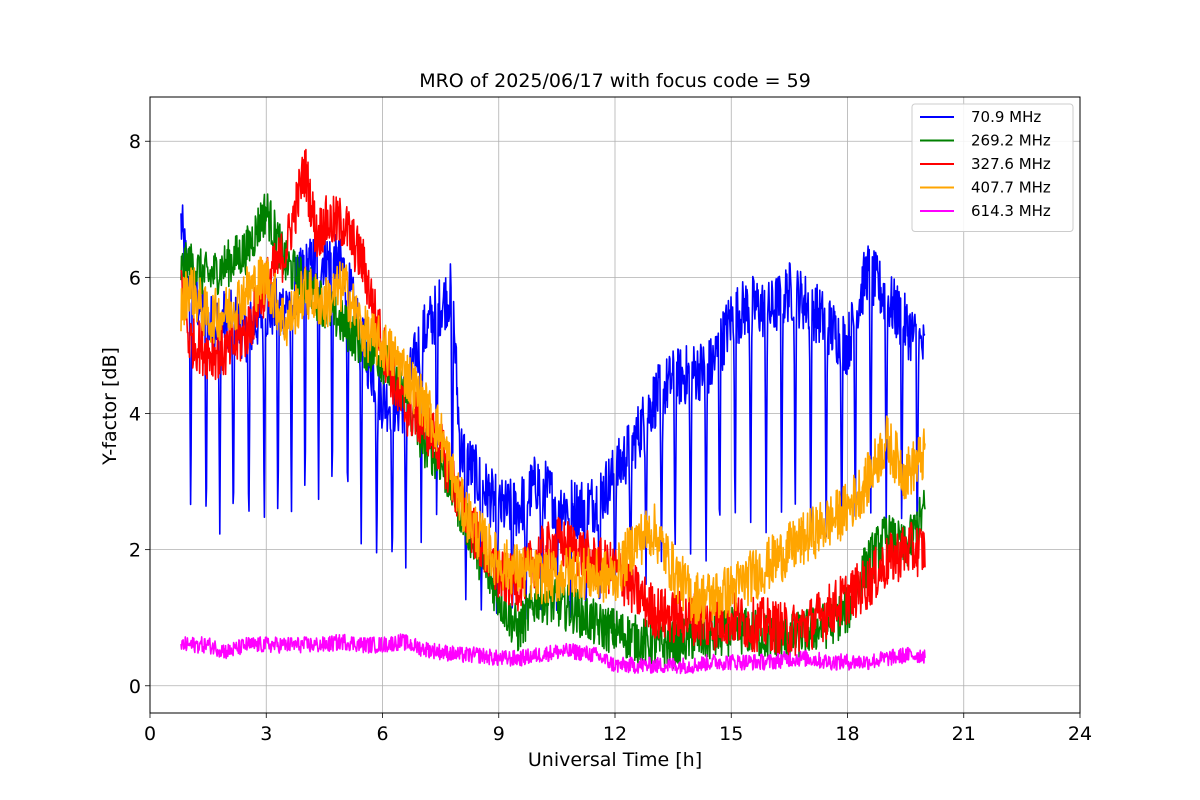 The width and height of the screenshot is (1200, 800). I want to click on y-tick-label: 2, so click(135, 551).